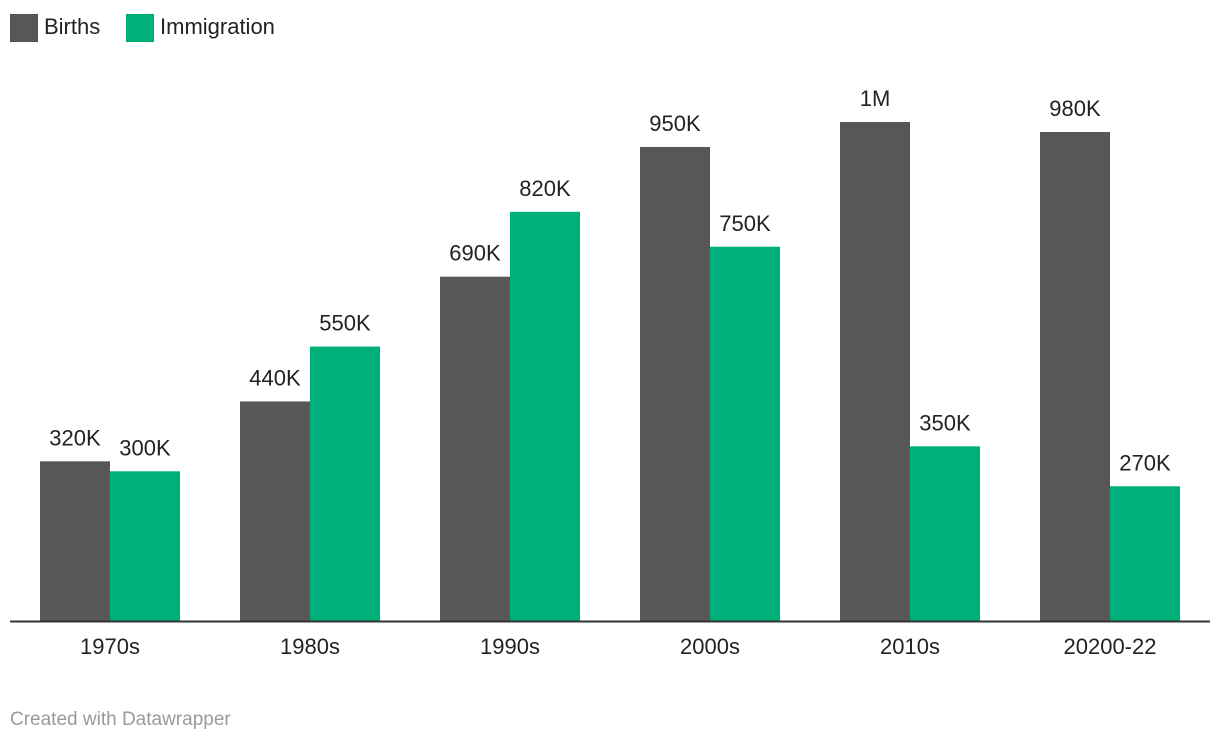 This screenshot has height=744, width=1220. What do you see at coordinates (275, 377) in the screenshot?
I see `value-label-births-1980s: 440K` at bounding box center [275, 377].